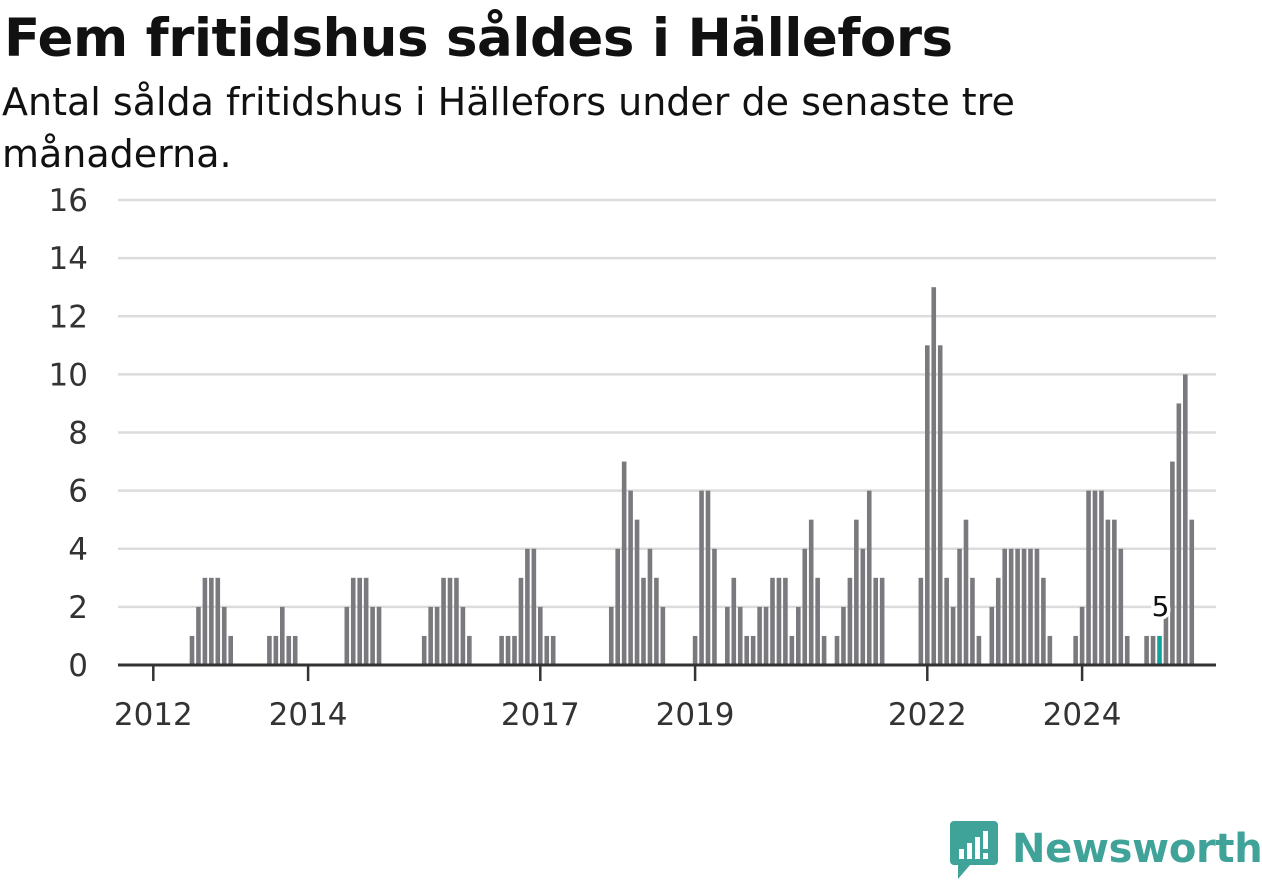 The width and height of the screenshot is (1262, 880). Describe the element at coordinates (308, 715) in the screenshot. I see `x-tick-label: 2014` at that location.